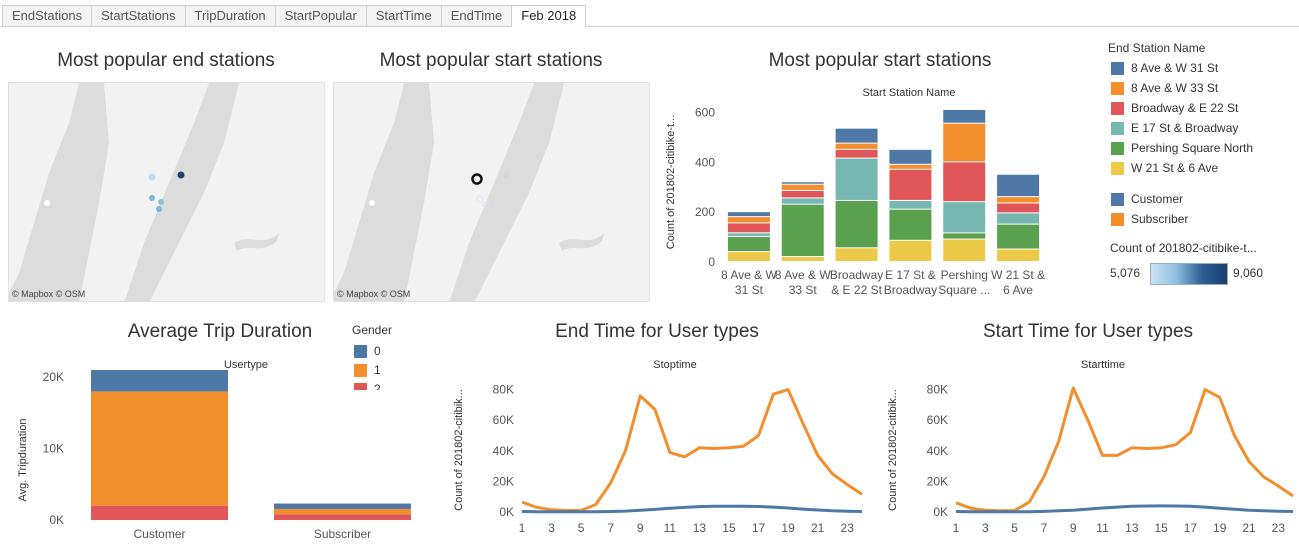  I want to click on x-tick-label: 13, so click(700, 528).